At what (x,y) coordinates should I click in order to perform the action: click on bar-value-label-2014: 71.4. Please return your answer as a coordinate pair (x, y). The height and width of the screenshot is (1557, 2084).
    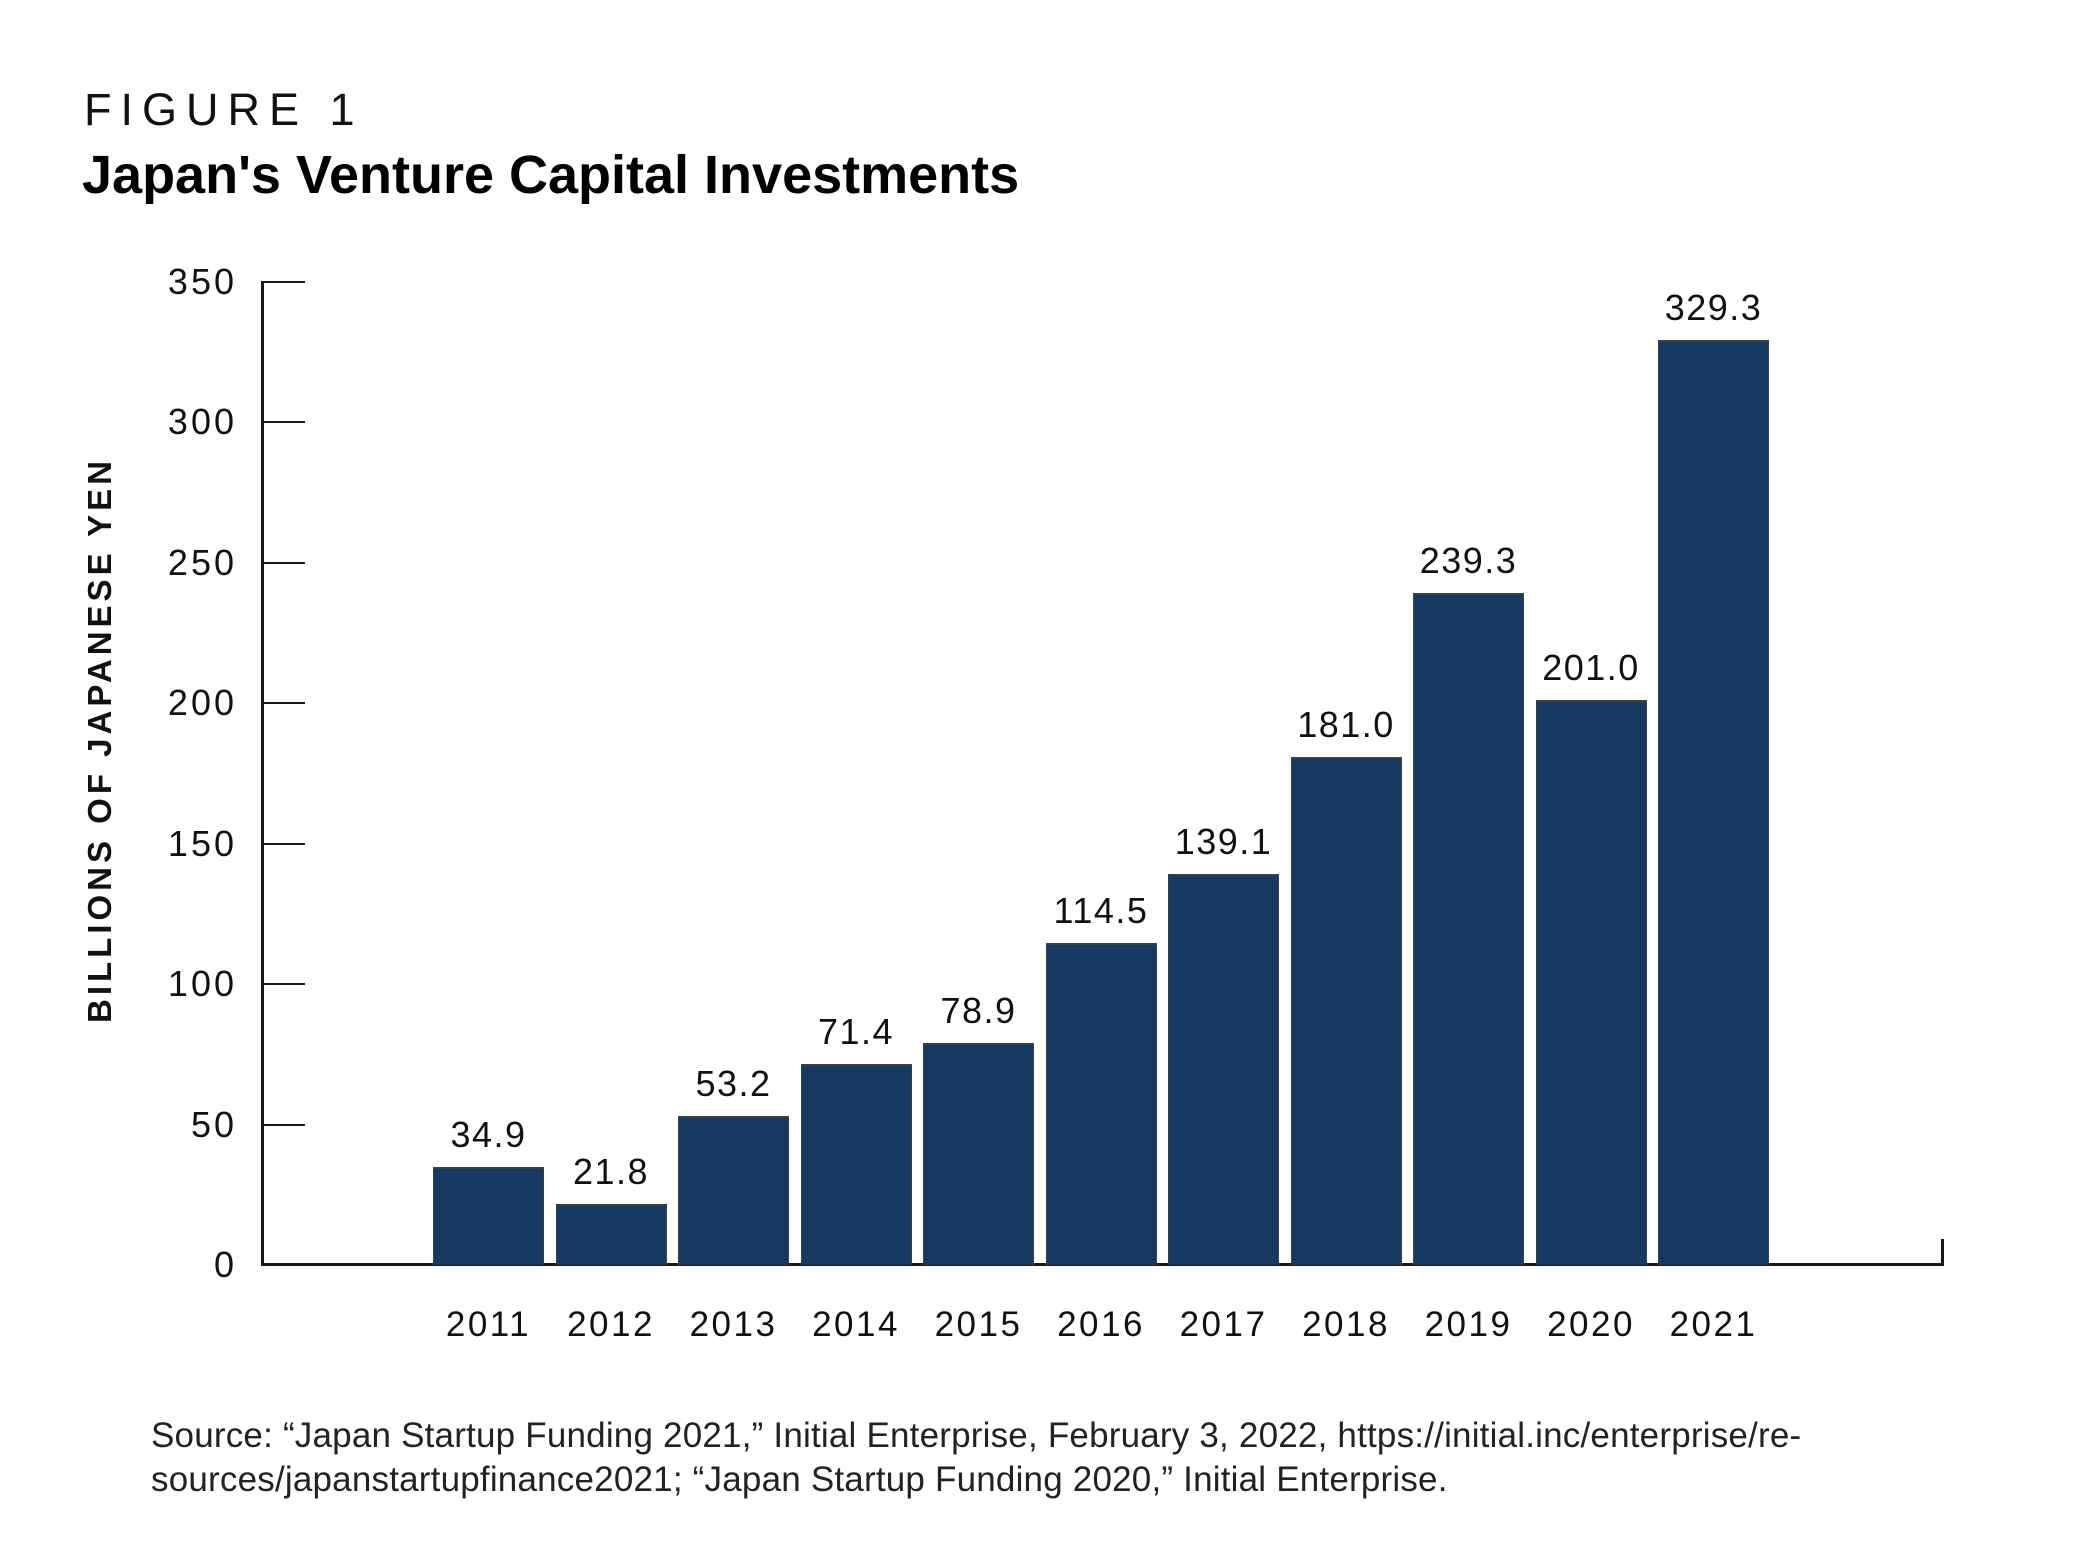
    Looking at the image, I should click on (856, 1032).